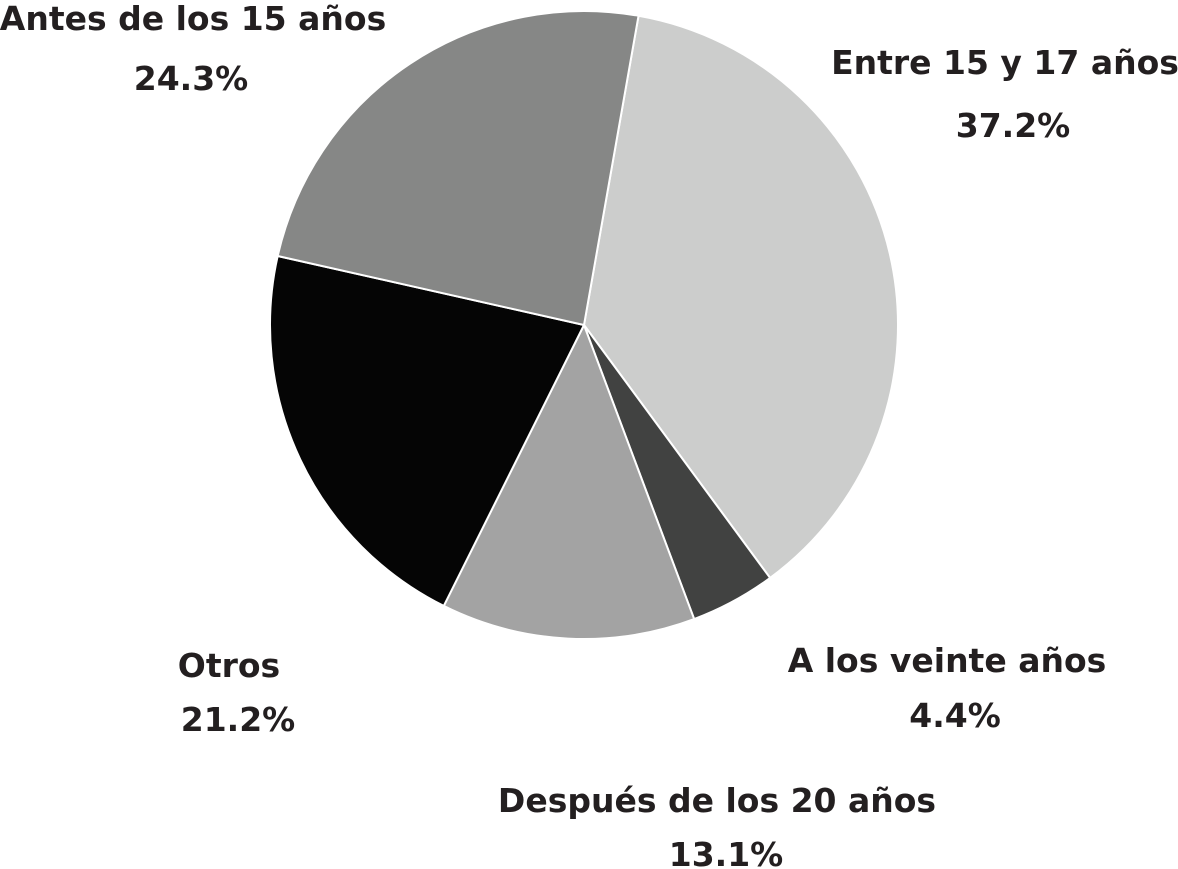  Describe the element at coordinates (955, 715) in the screenshot. I see `slice-value-a-los-veinte: 4.4%` at that location.